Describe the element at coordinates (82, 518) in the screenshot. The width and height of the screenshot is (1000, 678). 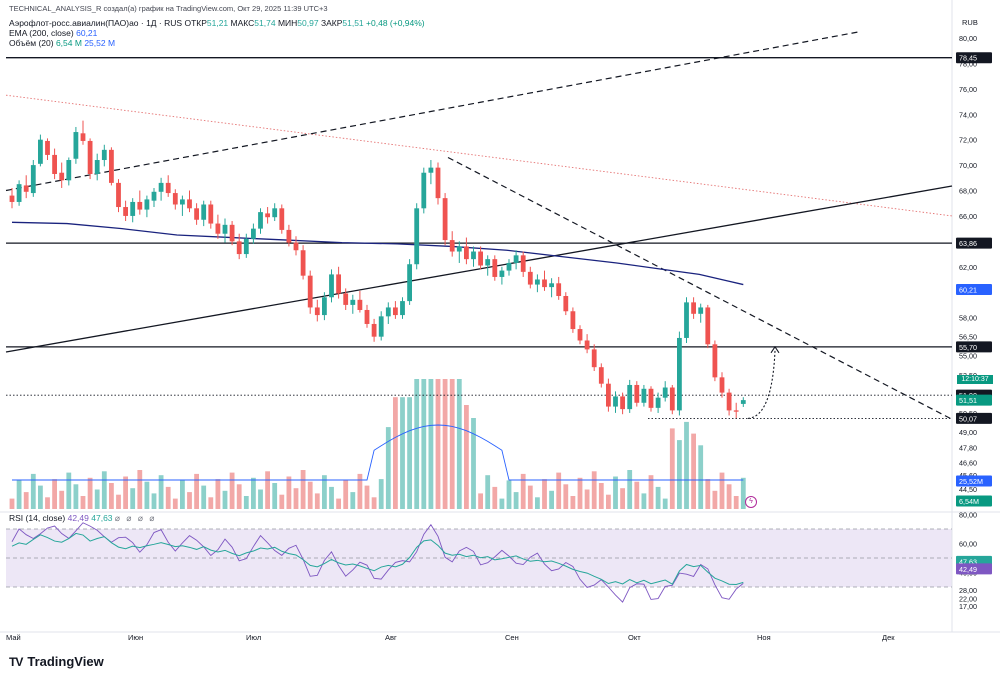
I see `rsi-legend: RSI (14, close) 42,49 47,63 ⌀ ⌀ ⌀ ⌀` at that location.